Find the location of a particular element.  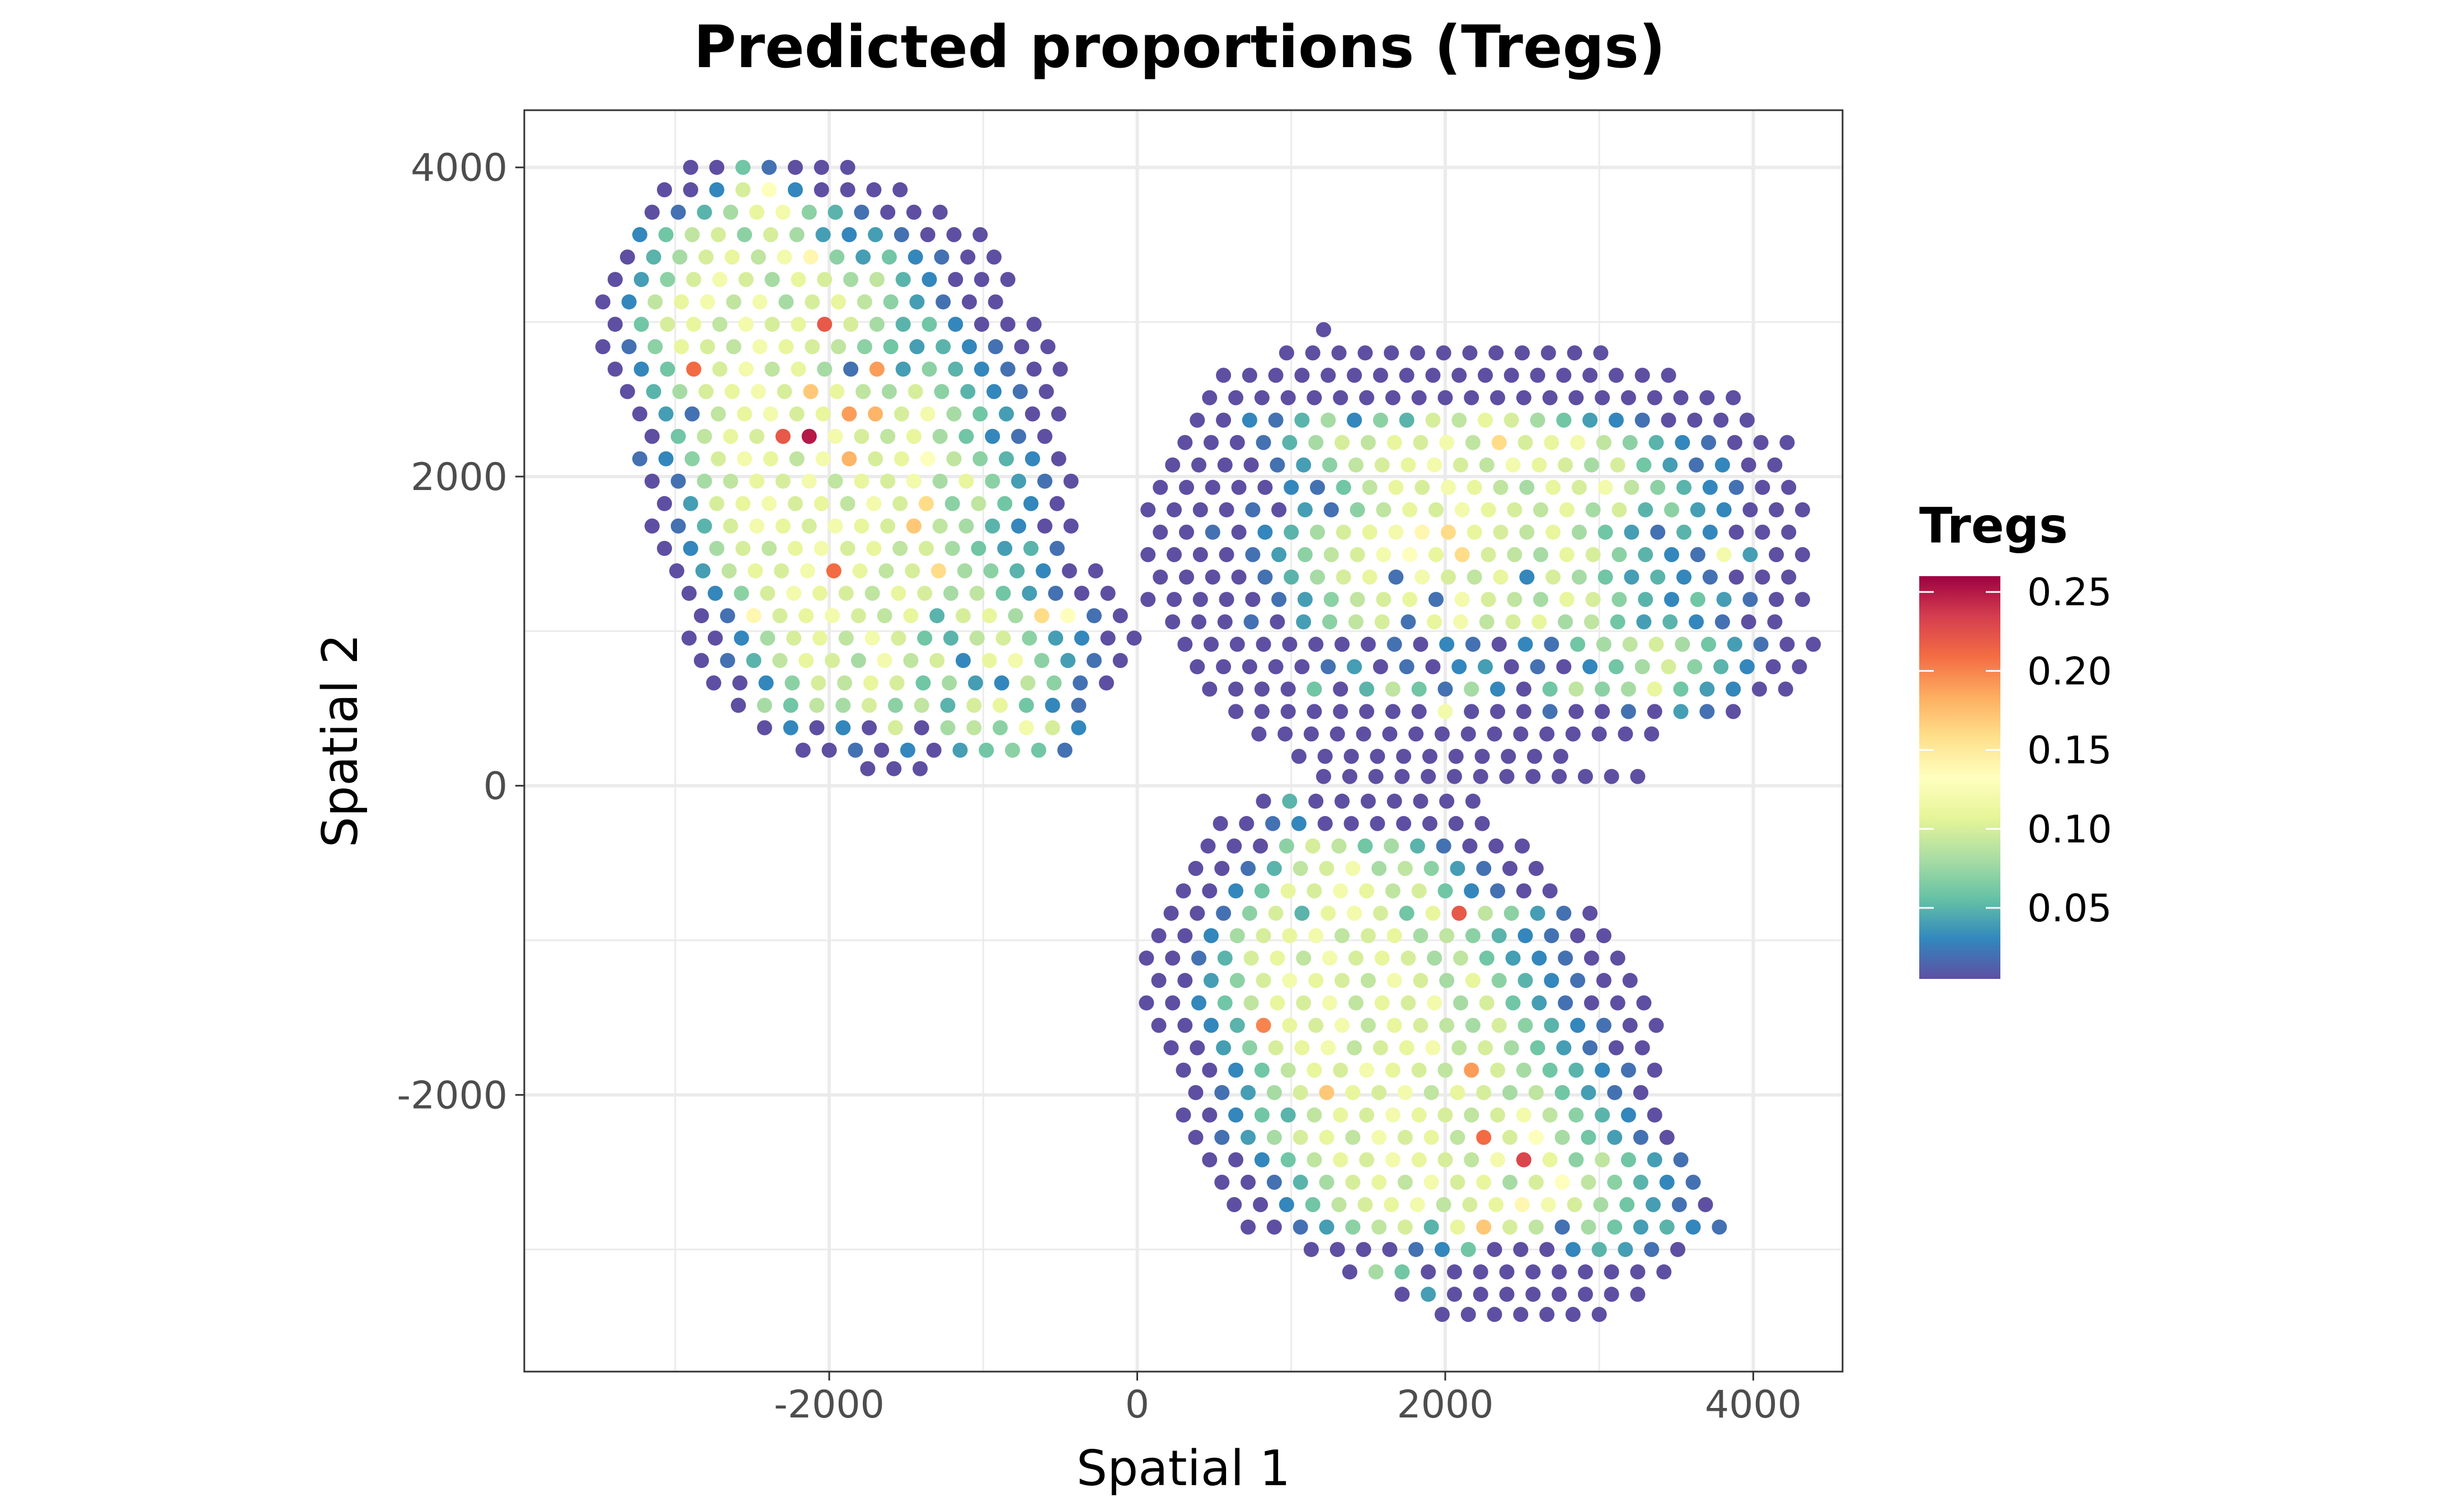

legend: Tregs 0.25 0.20 0.15 0.10 0.05 is located at coordinates (2015, 738).